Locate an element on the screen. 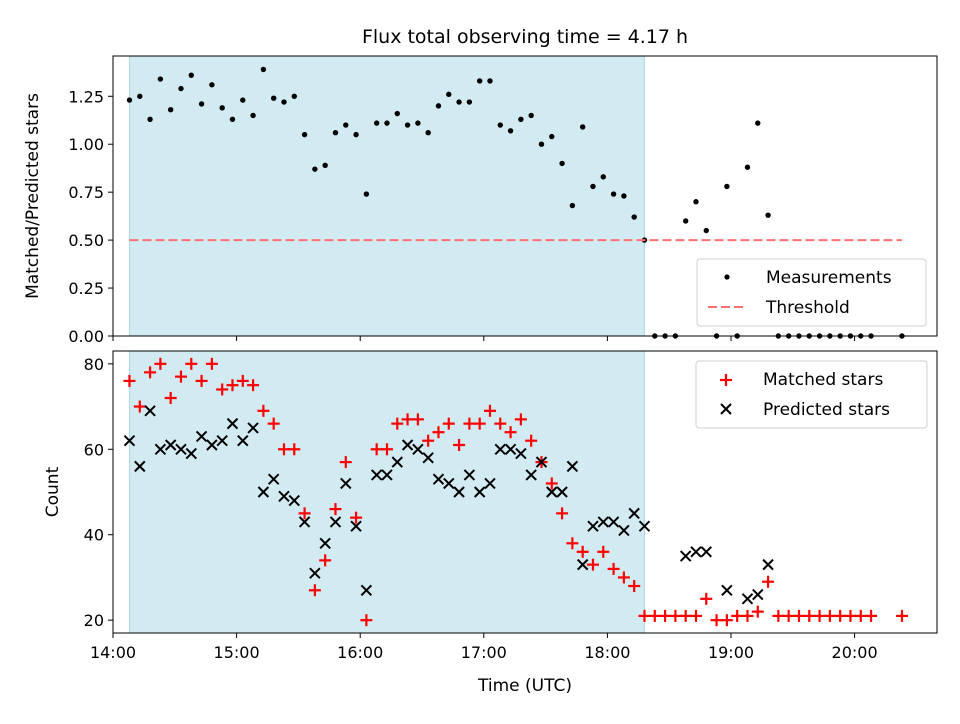 The width and height of the screenshot is (960, 724). bottom-y-axis-label: Count is located at coordinates (53, 491).